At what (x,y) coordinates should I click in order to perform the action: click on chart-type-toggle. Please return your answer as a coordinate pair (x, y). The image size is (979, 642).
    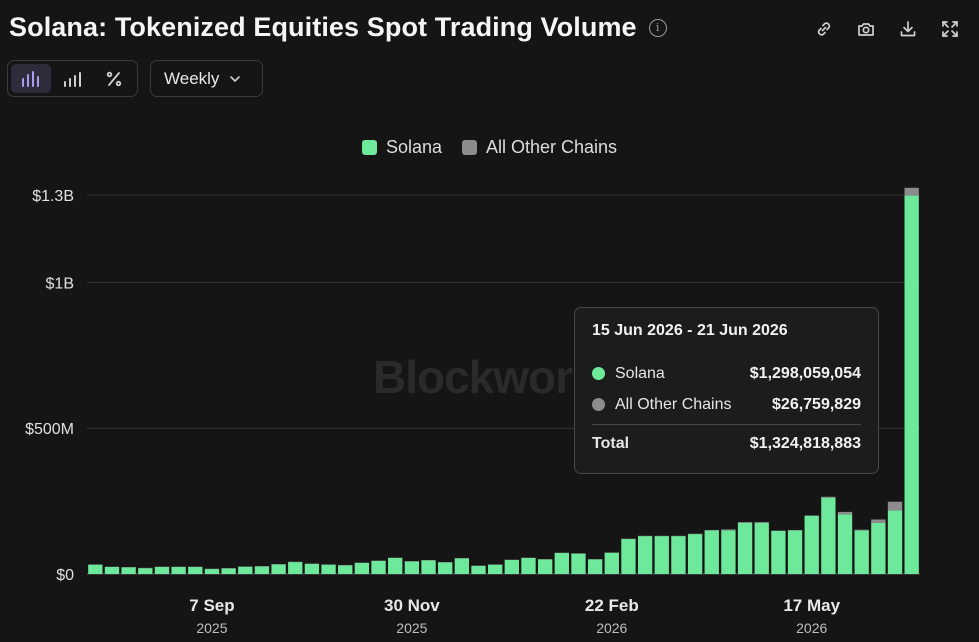
    Looking at the image, I should click on (72, 78).